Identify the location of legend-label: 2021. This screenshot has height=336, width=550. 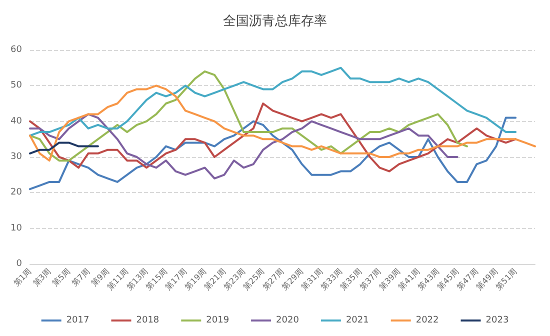
(357, 321).